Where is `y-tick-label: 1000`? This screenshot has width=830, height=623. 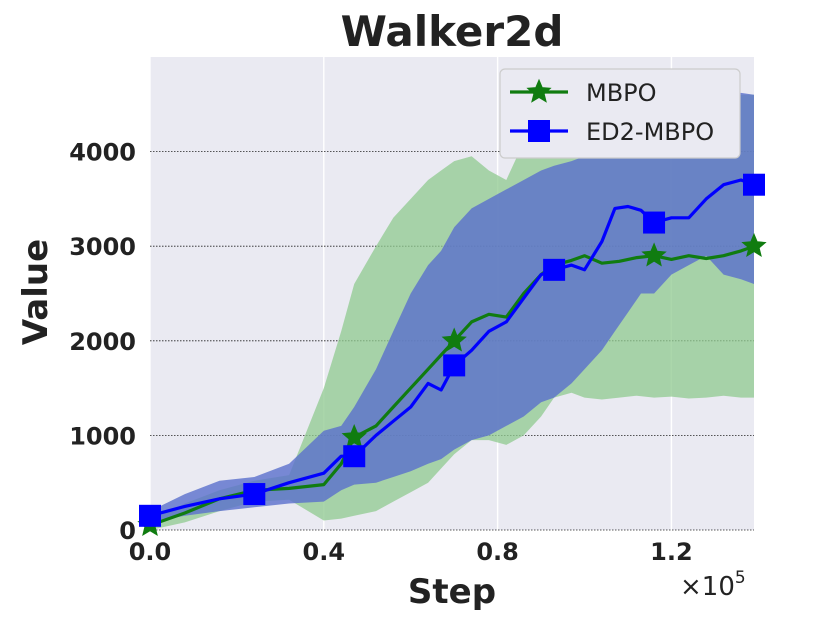 y-tick-label: 1000 is located at coordinates (102, 436).